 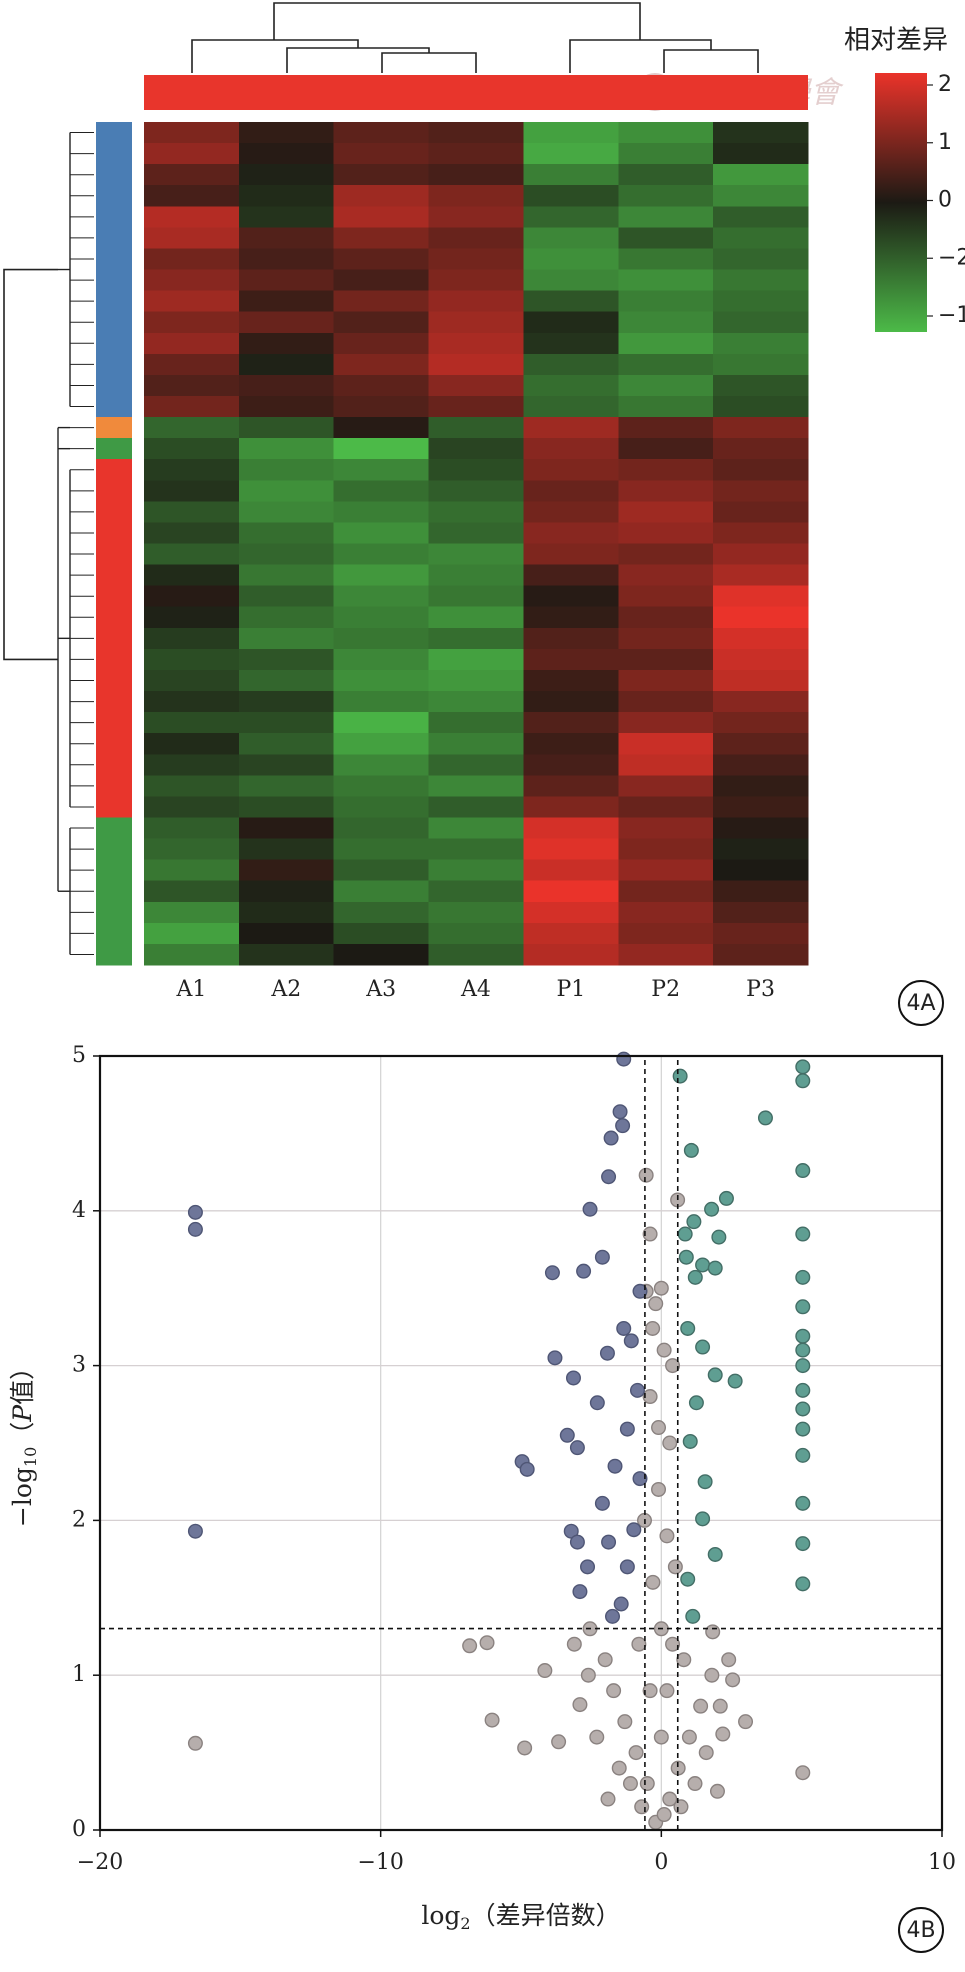 What do you see at coordinates (661, 1862) in the screenshot?
I see `x-tick-label: 0` at bounding box center [661, 1862].